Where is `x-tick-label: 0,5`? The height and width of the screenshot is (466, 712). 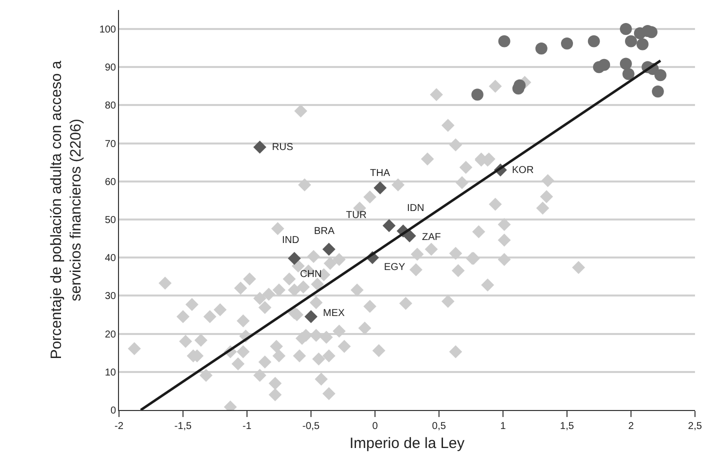 x-tick-label: 0,5 is located at coordinates (439, 426).